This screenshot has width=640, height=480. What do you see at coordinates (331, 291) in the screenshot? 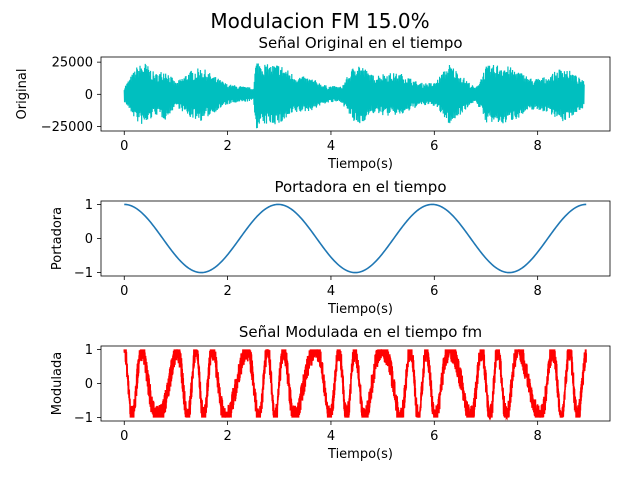
I see `x-tick-label-portadora: 4` at bounding box center [331, 291].